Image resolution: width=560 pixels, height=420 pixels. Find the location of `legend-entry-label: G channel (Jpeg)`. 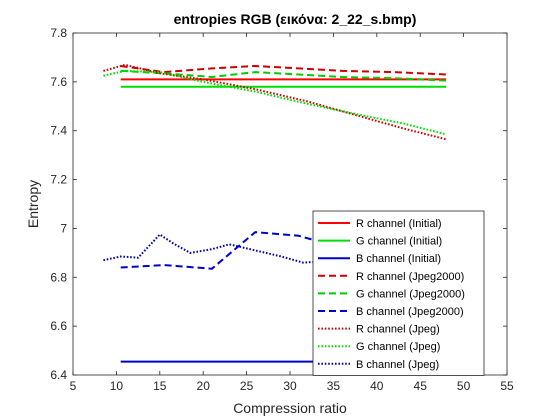

legend-entry-label: G channel (Jpeg) is located at coordinates (398, 347).